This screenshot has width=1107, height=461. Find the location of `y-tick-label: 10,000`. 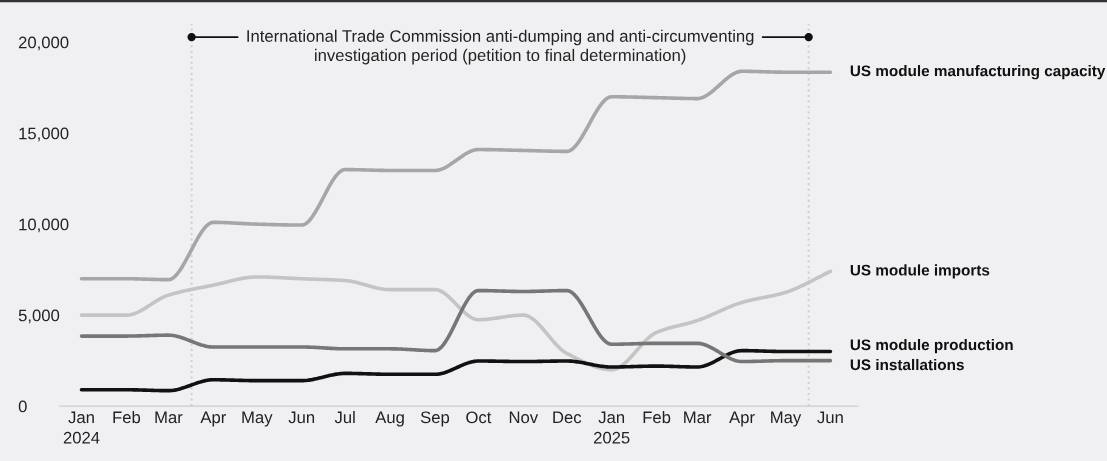

y-tick-label: 10,000 is located at coordinates (44, 225).